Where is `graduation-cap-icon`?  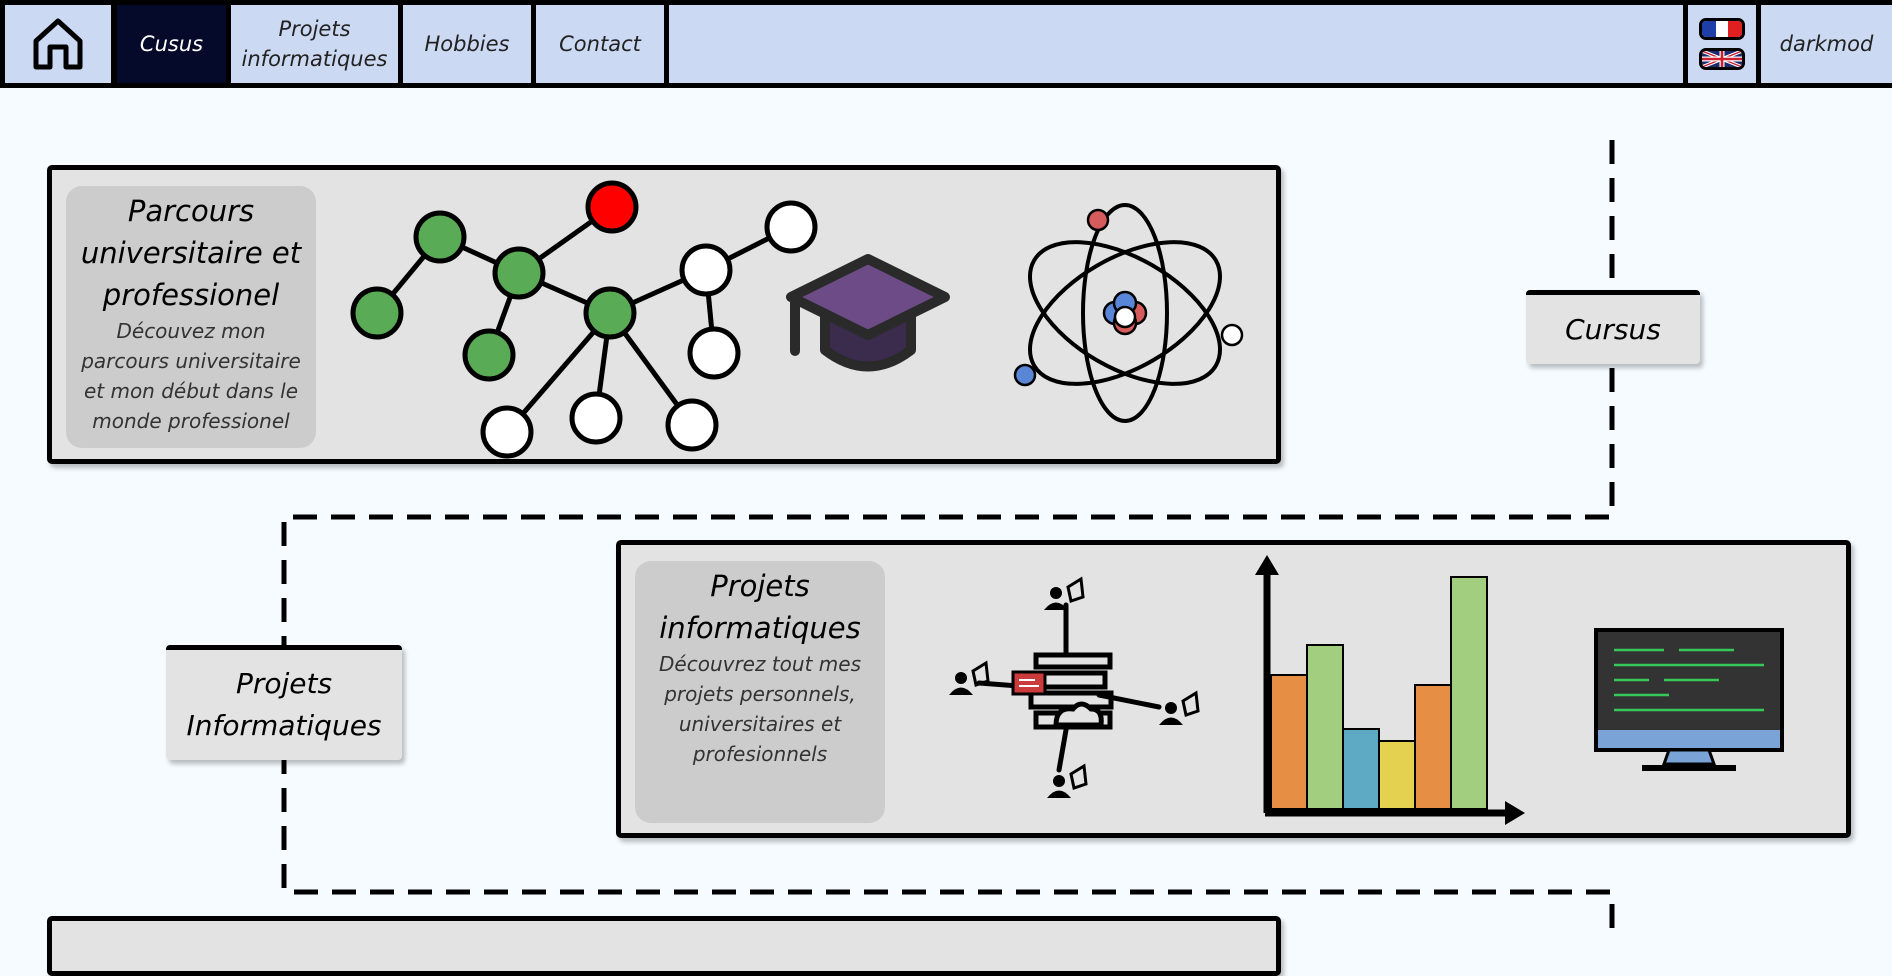
graduation-cap-icon is located at coordinates (868, 313).